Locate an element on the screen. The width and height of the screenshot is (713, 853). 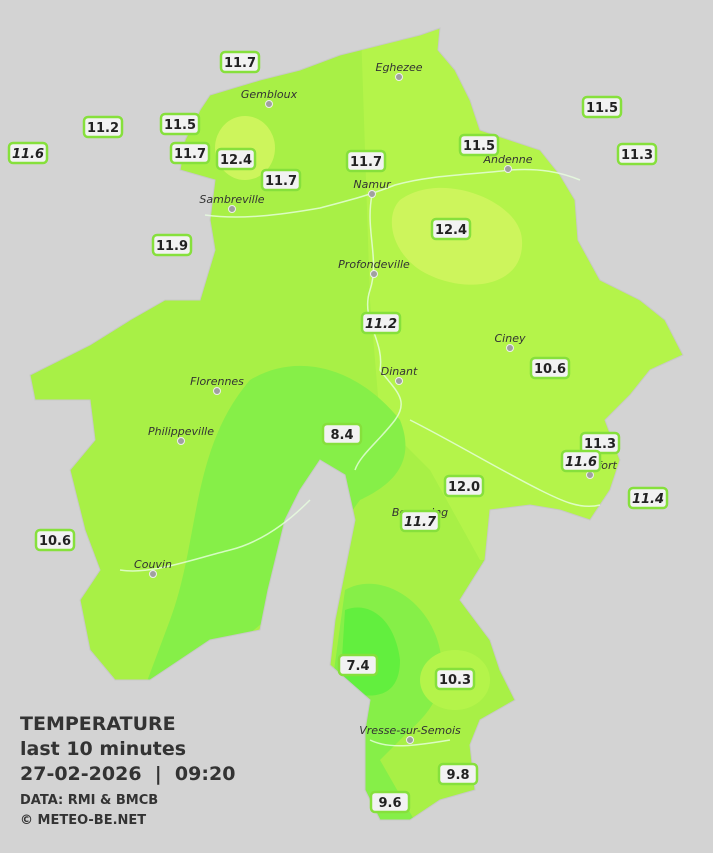
station: 9.8 is located at coordinates (458, 774).